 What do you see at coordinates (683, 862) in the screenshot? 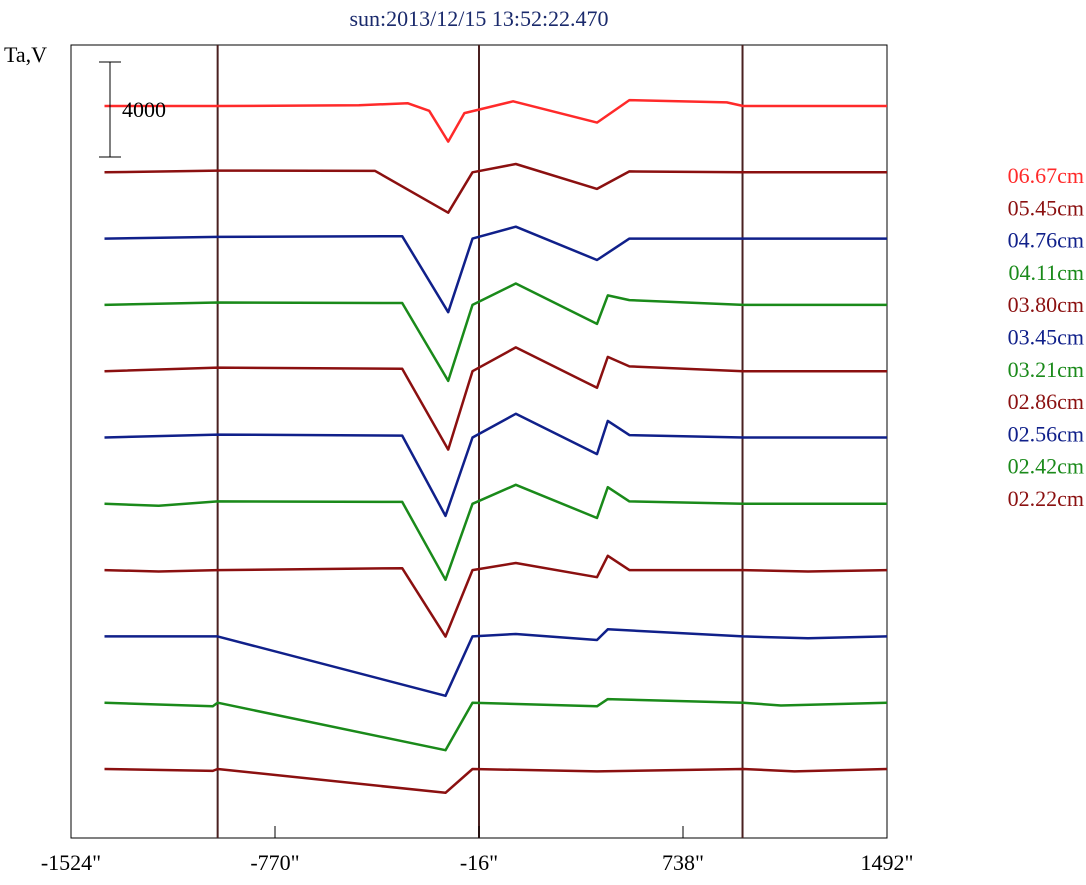
I see `x-tick-label: 738"` at bounding box center [683, 862].